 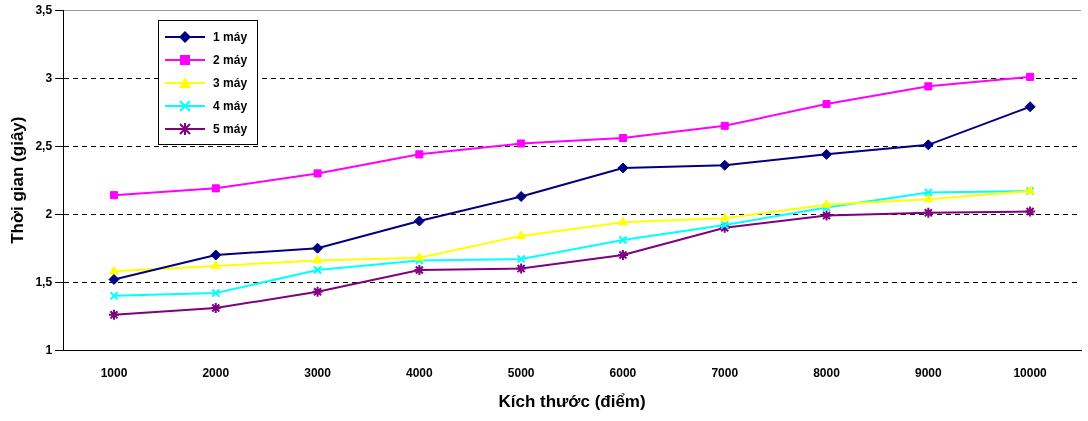 I want to click on x-tick-label: 4000, so click(x=420, y=372).